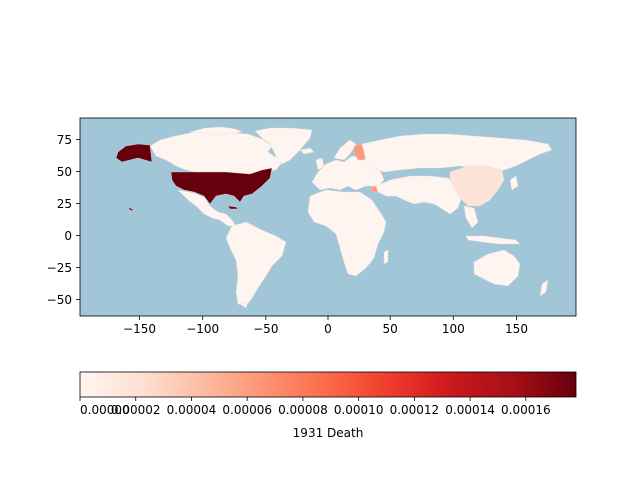 This screenshot has height=480, width=640. What do you see at coordinates (192, 410) in the screenshot?
I see `colorbar-tick-label: 0.00004` at bounding box center [192, 410].